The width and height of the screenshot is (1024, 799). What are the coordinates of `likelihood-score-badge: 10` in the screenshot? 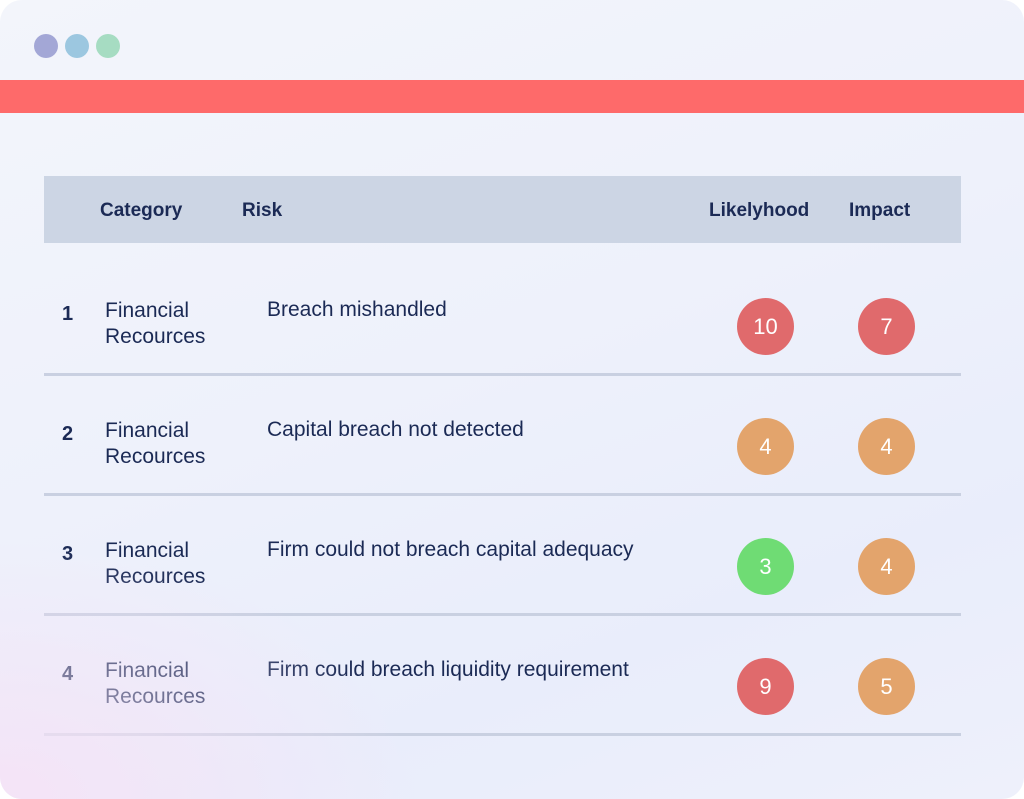 It's located at (765, 326).